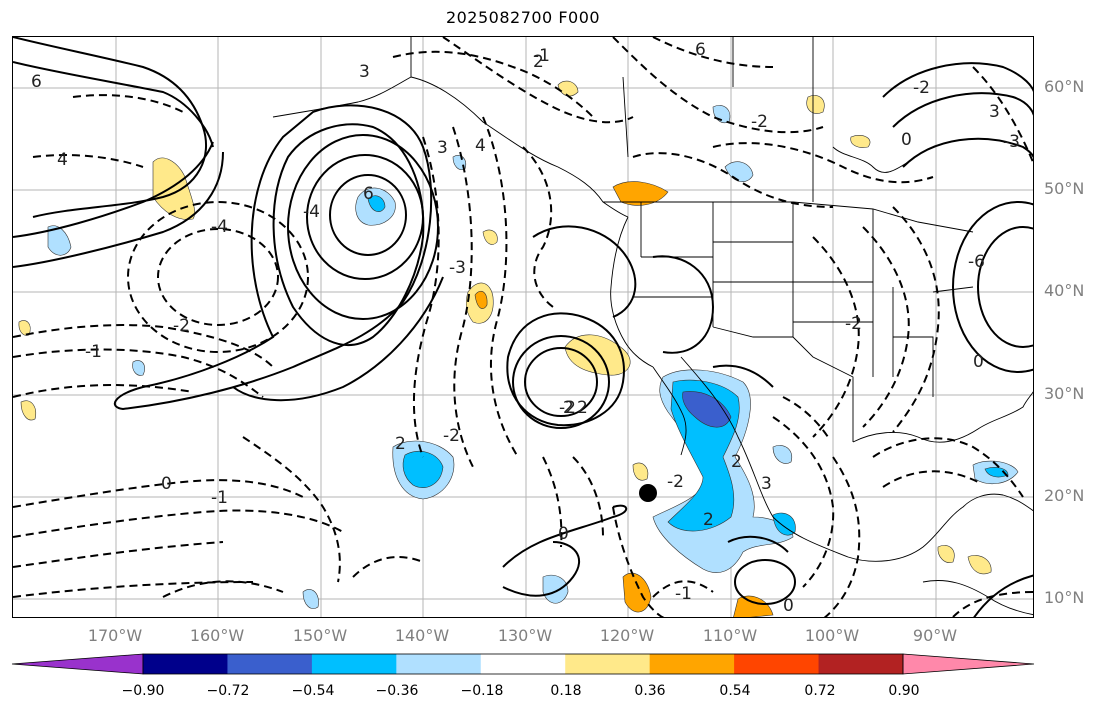 The height and width of the screenshot is (712, 1105). Describe the element at coordinates (669, 411) in the screenshot. I see `baja-coast` at that location.